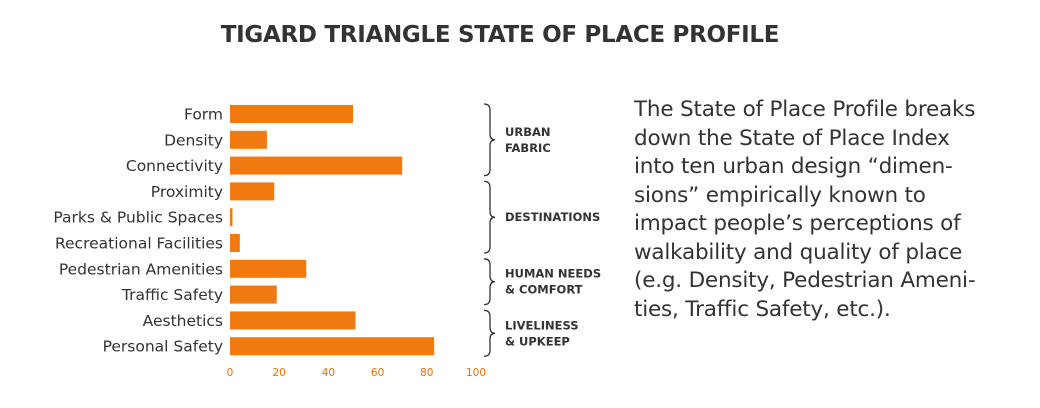 This screenshot has width=1040, height=408. I want to click on description-line: impact people’s perceptions of, so click(797, 223).